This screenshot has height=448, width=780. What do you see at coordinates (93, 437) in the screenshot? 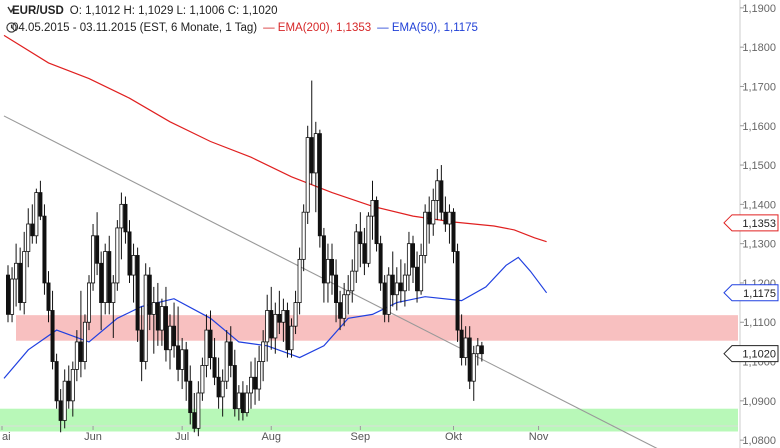
I see `x-tick-label: Jun` at bounding box center [93, 437].